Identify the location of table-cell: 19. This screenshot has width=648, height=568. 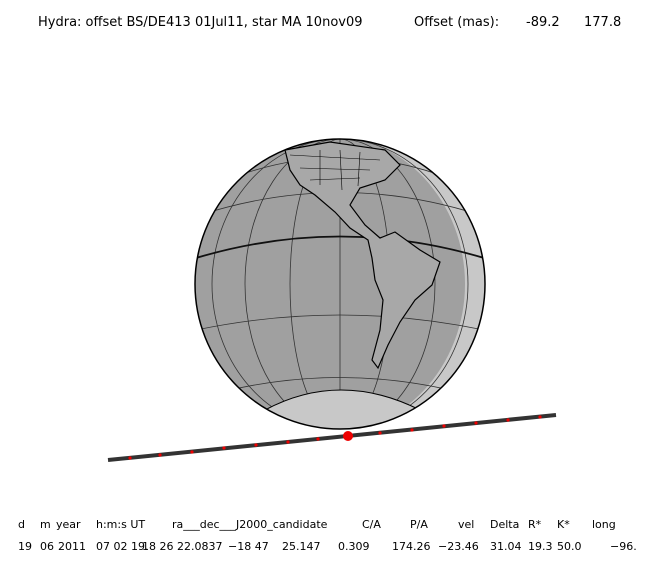
(25, 546).